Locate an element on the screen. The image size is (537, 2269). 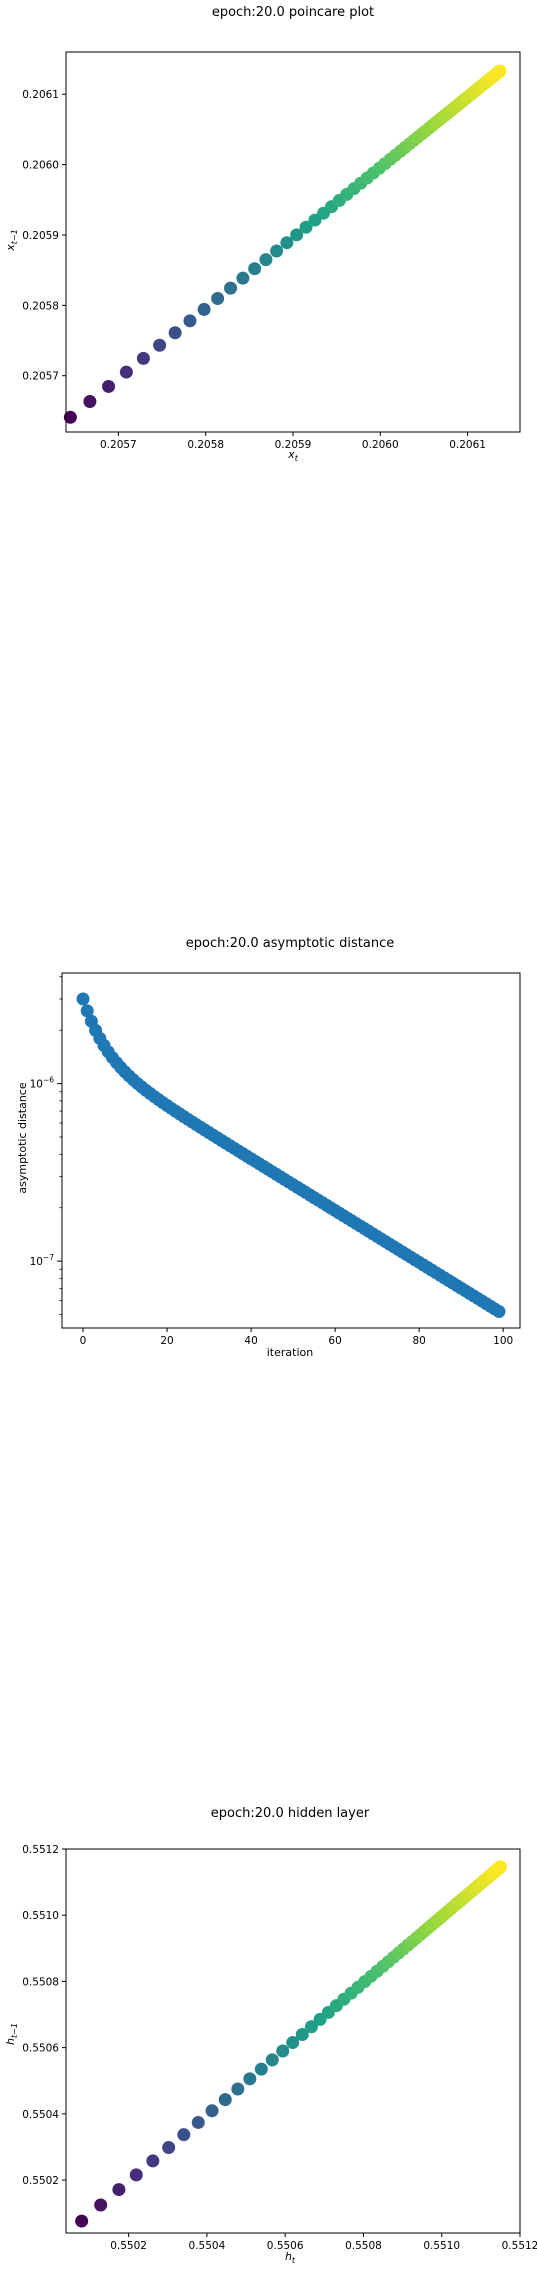
y-tick-label: 0.5502 is located at coordinates (40, 2181).